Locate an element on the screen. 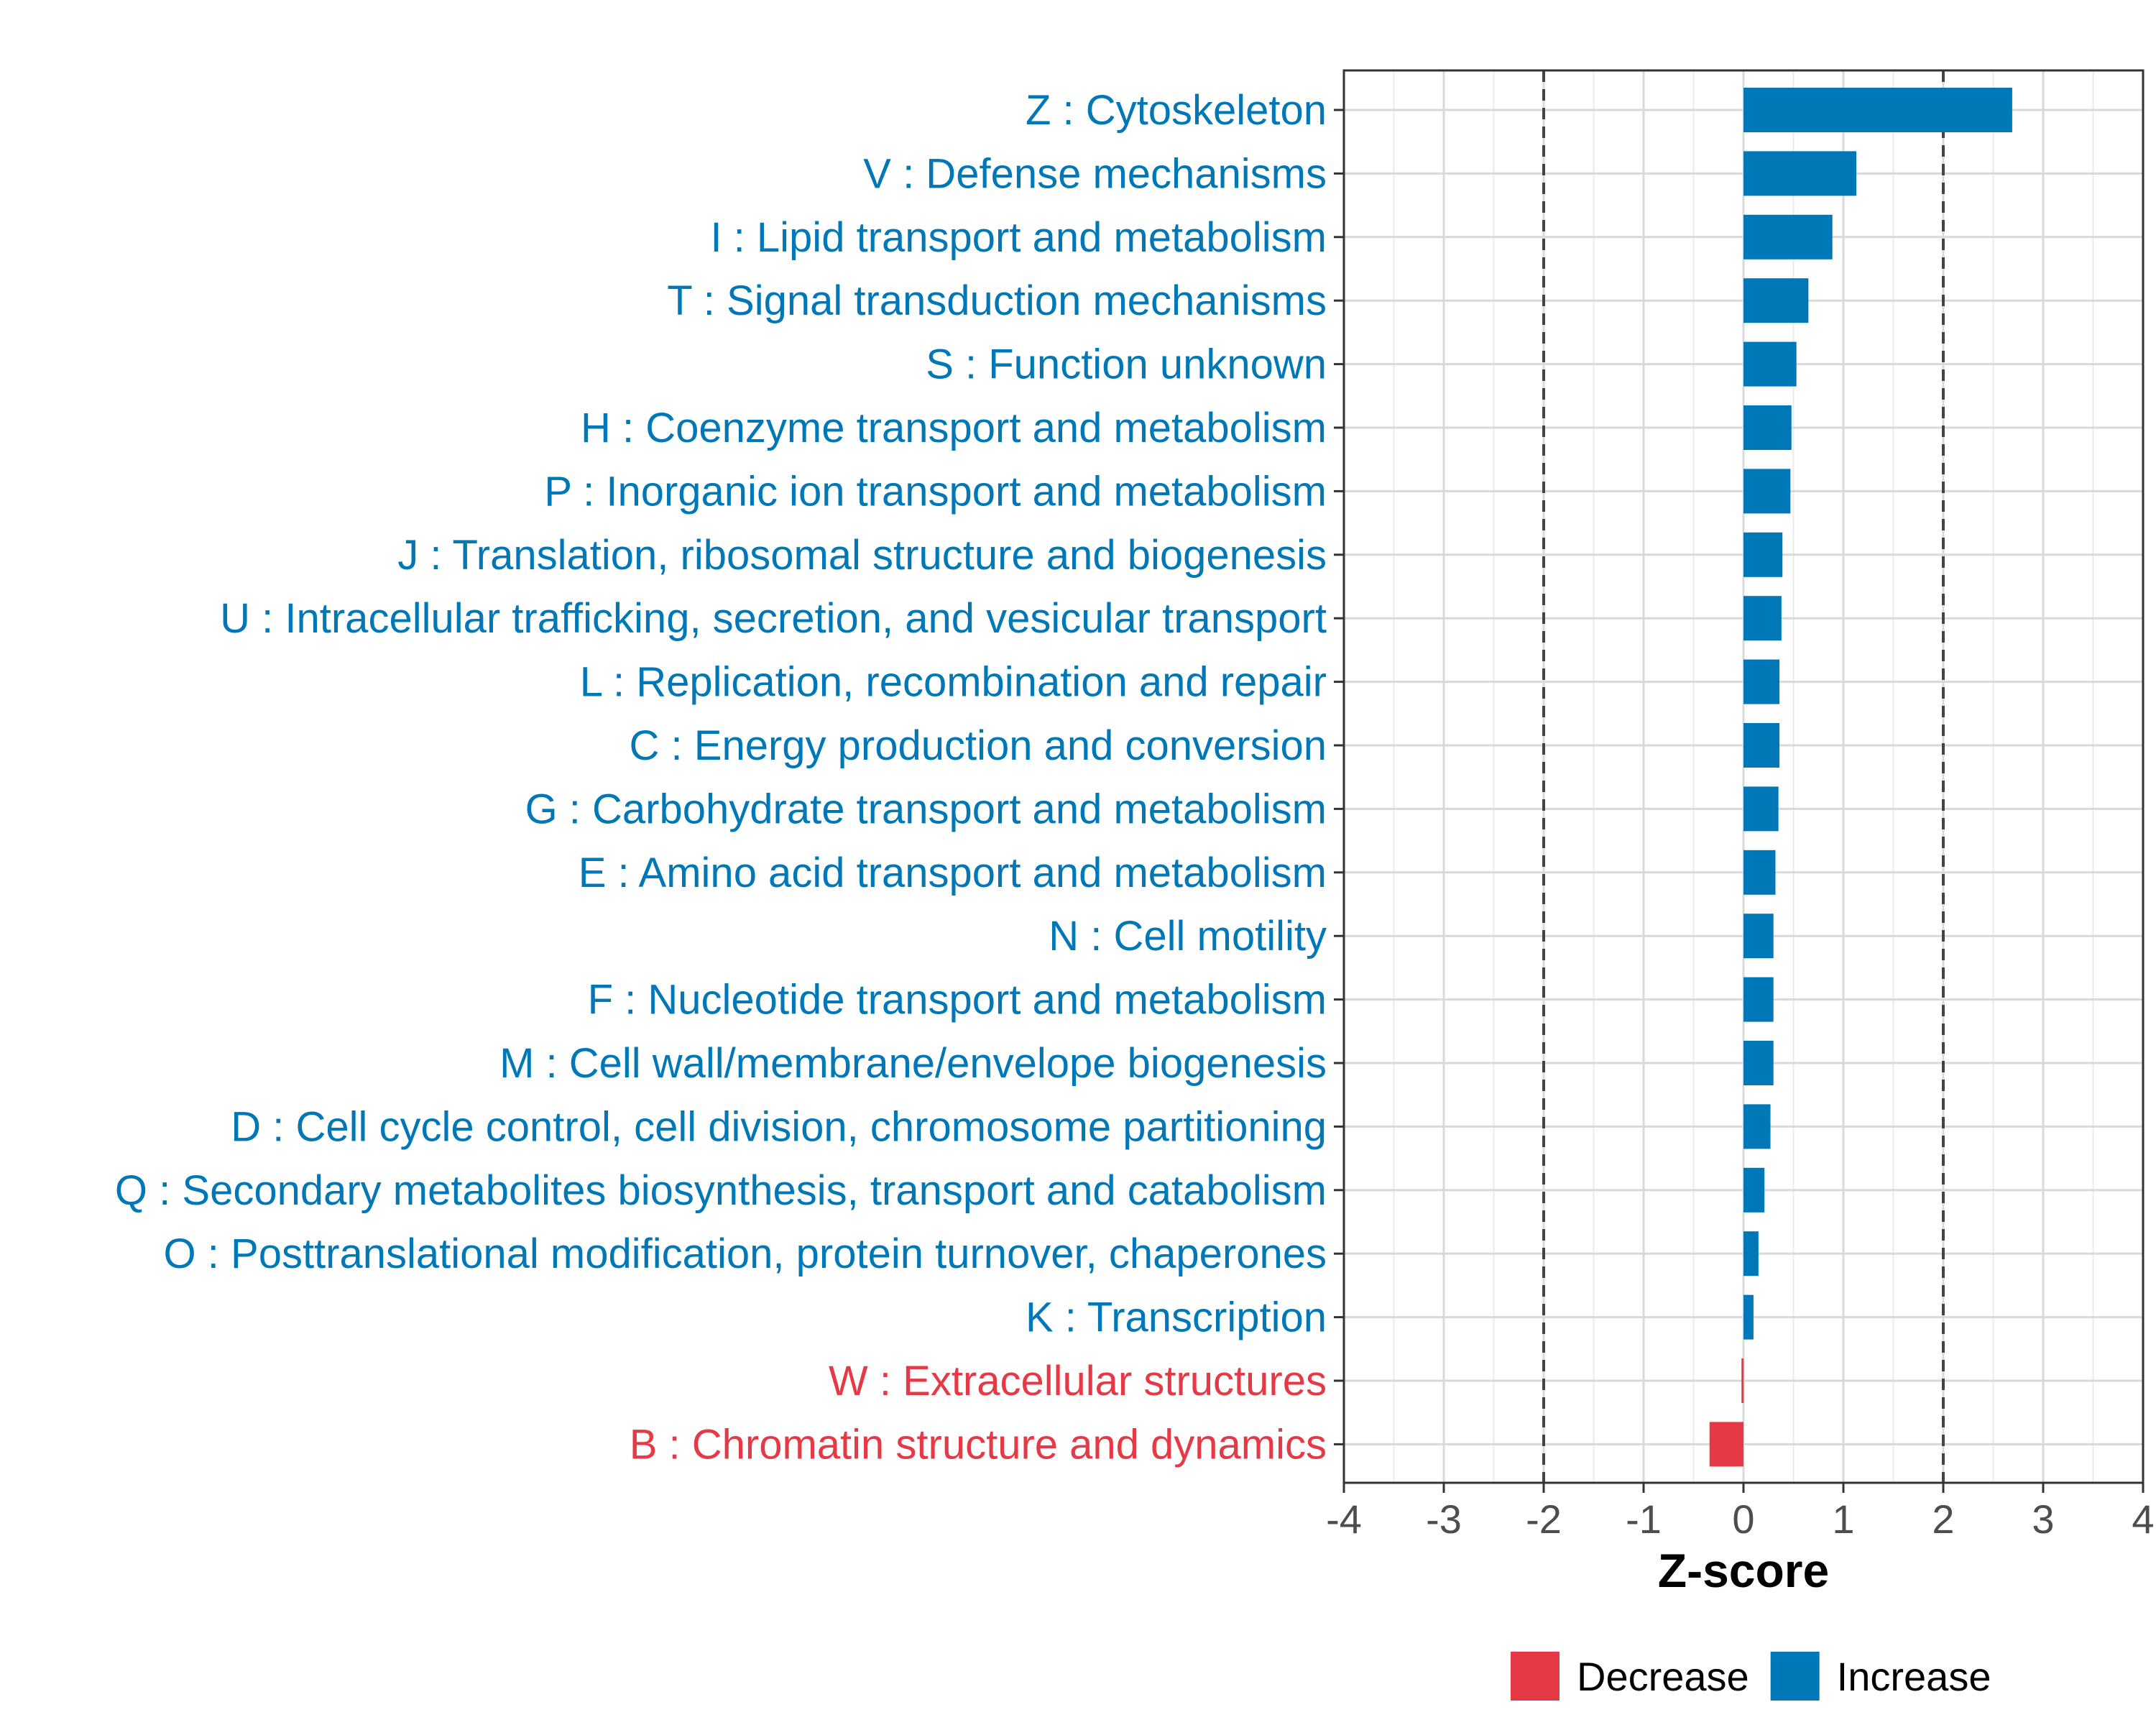  x-tick-label: -4 is located at coordinates (1344, 1519).